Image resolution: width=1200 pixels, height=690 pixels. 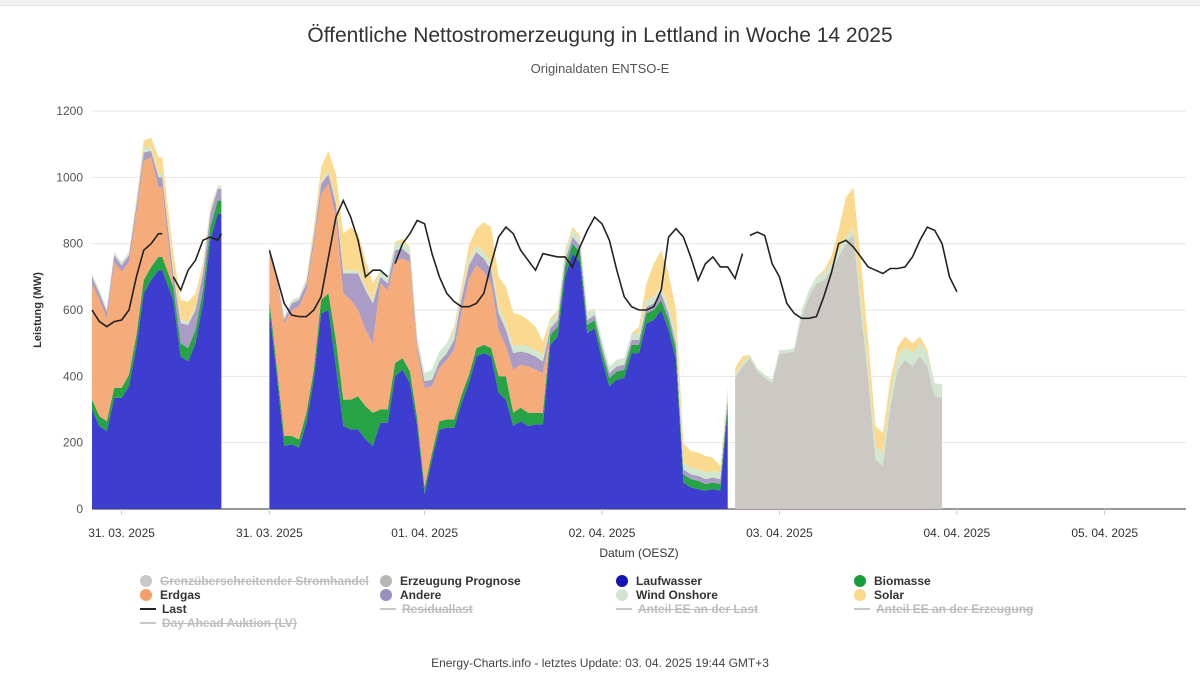 I want to click on legend-label: Anteil EE an der Last, so click(x=698, y=609).